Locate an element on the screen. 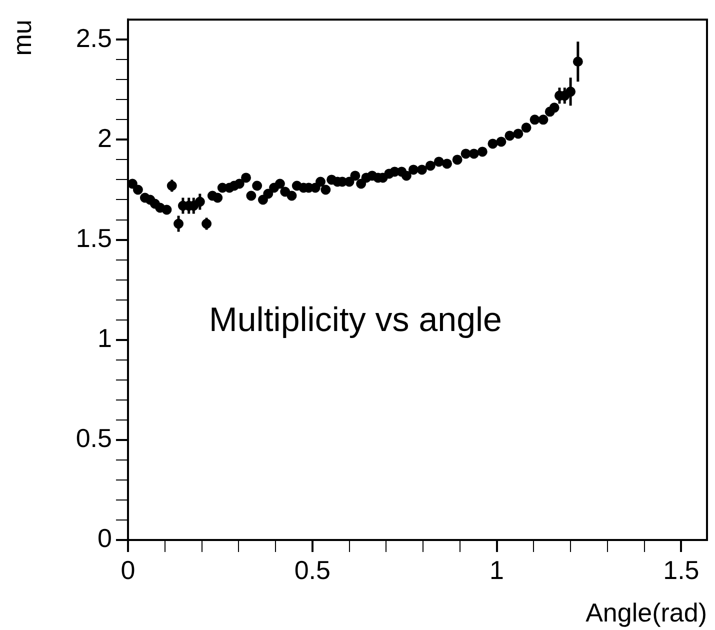  x-tick-label: 1.5 is located at coordinates (681, 569).